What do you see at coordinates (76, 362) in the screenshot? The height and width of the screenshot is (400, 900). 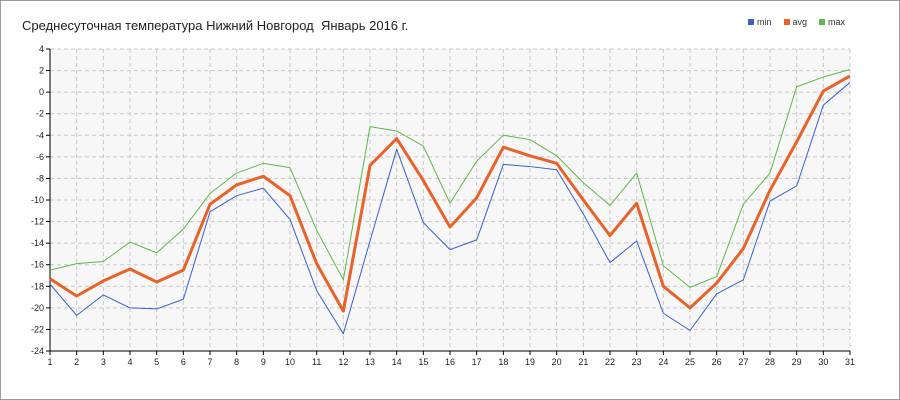 I see `x-tick-label: 2` at bounding box center [76, 362].